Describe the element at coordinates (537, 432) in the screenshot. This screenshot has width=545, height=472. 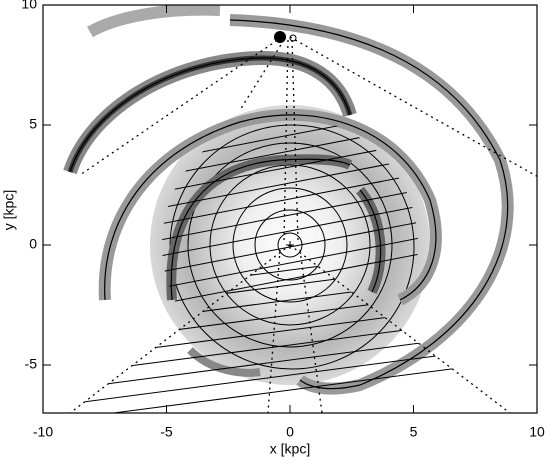
I see `x-tick-label: 10` at that location.